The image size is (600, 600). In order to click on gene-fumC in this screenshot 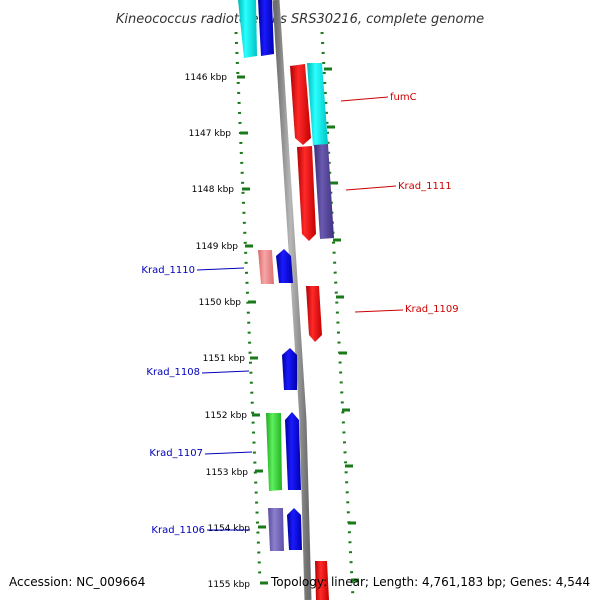, I will do `click(317, 104)`.